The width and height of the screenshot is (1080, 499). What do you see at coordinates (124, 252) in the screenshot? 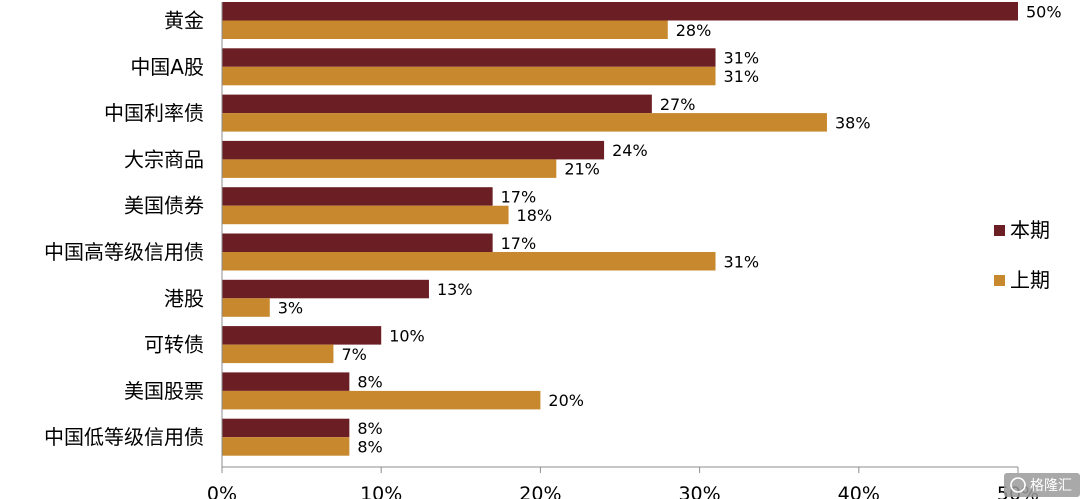
I see `category-label: 中国高等级信用债` at bounding box center [124, 252].